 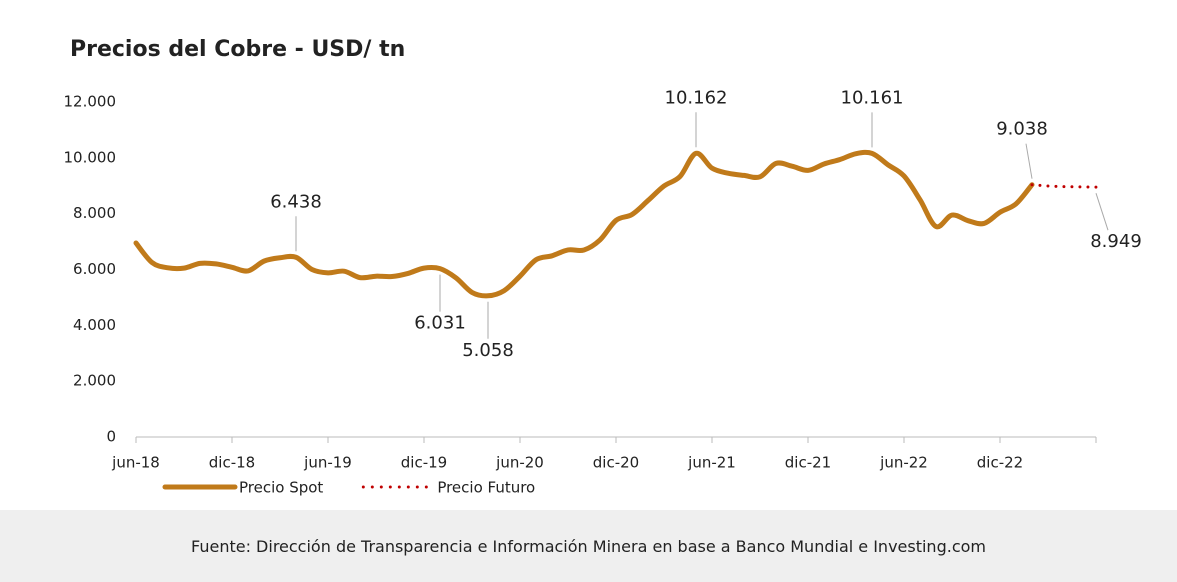 What do you see at coordinates (94, 213) in the screenshot?
I see `y-tick-label: 8.000` at bounding box center [94, 213].